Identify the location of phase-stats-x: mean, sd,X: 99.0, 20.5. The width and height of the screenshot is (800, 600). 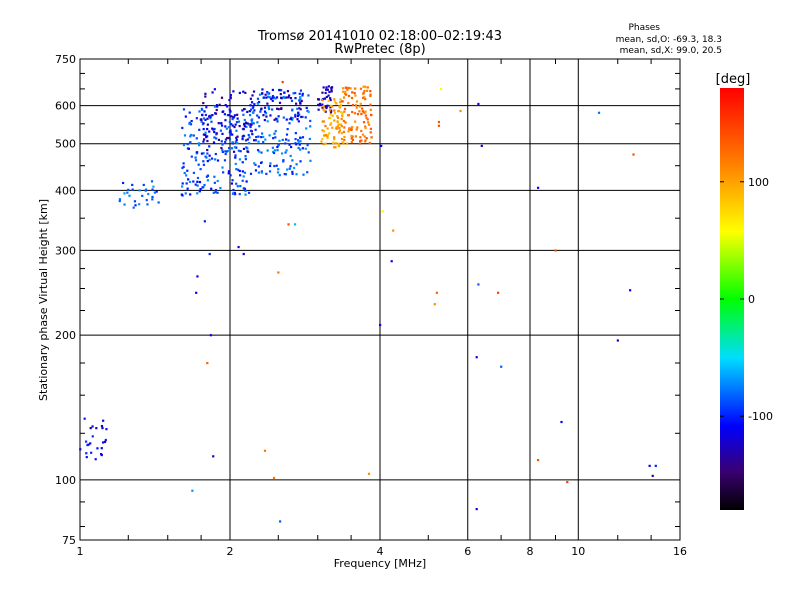
(671, 51).